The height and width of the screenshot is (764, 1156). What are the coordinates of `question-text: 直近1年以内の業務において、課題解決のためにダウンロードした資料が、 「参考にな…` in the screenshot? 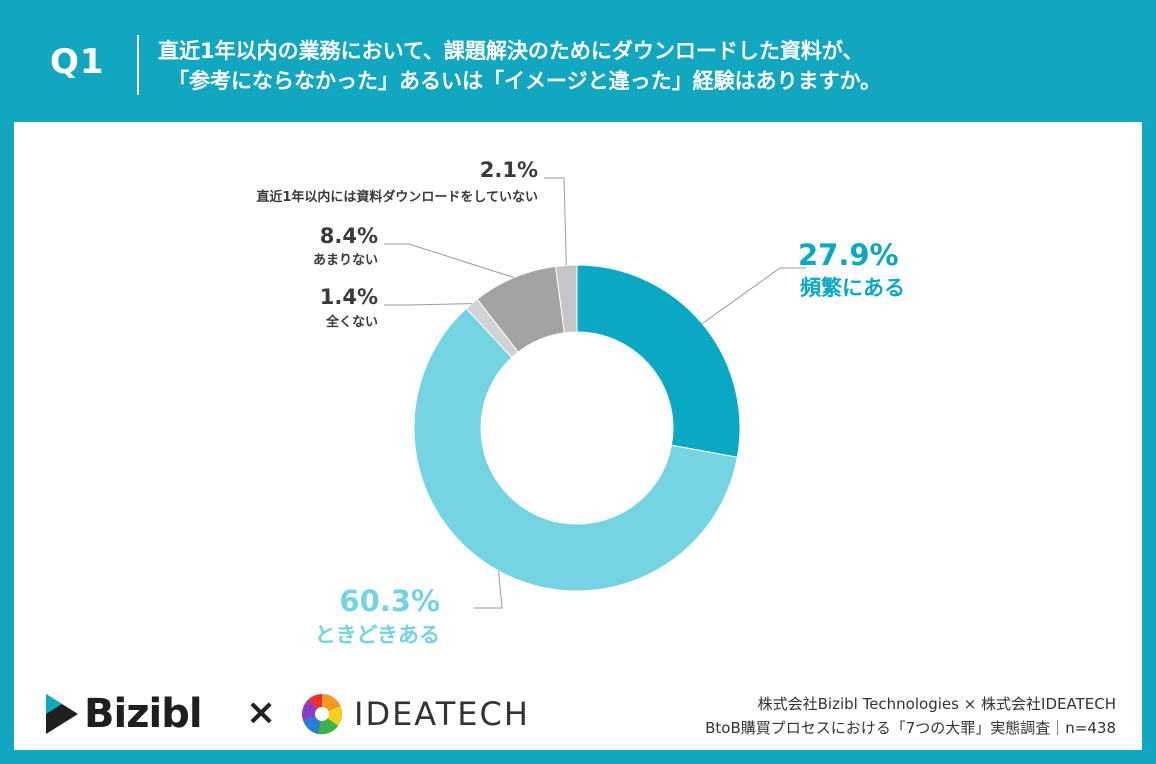 It's located at (519, 66).